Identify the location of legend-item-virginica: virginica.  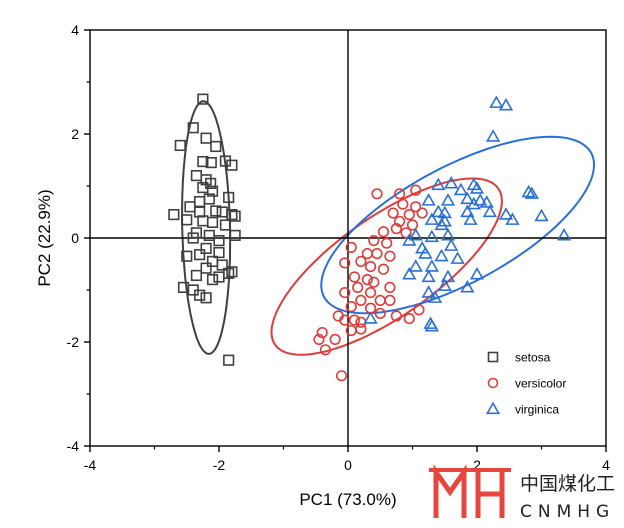
(522, 409).